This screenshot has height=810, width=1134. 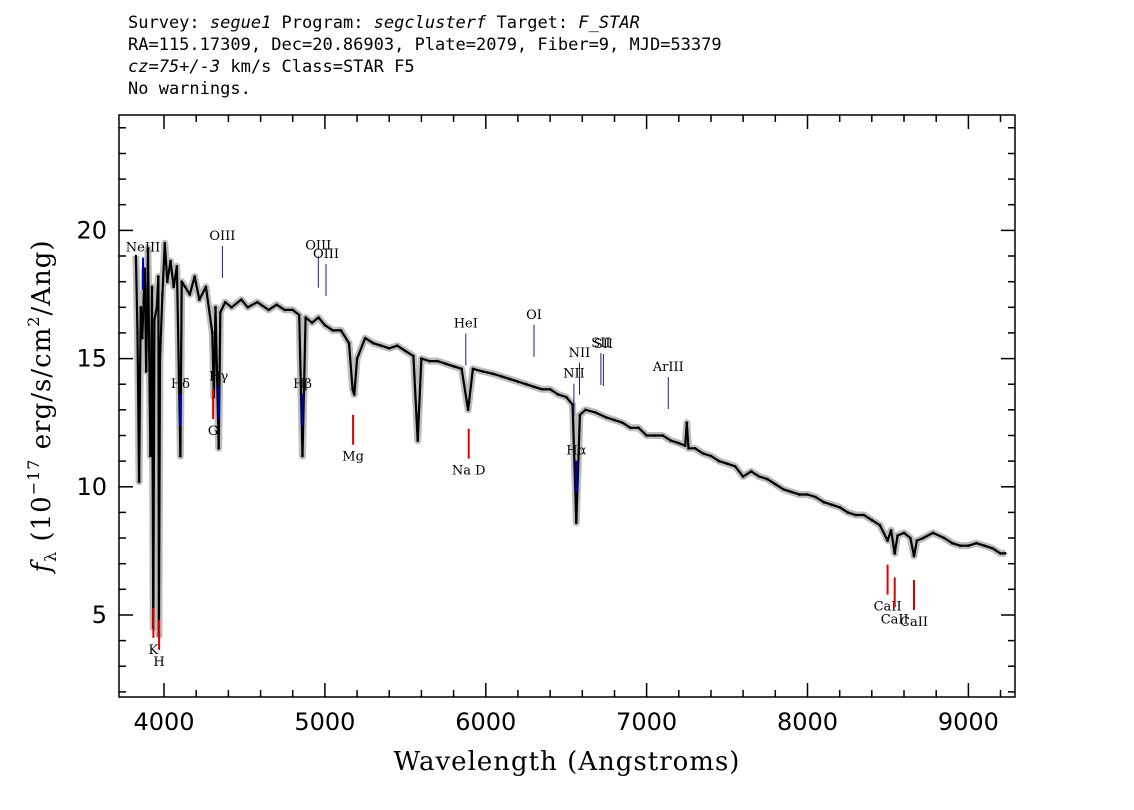 What do you see at coordinates (322, 23) in the screenshot?
I see `program-label: Program:` at bounding box center [322, 23].